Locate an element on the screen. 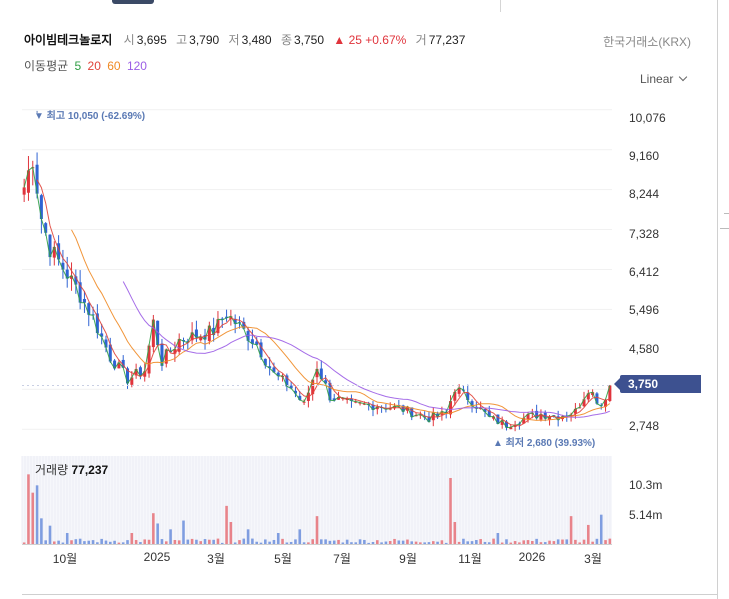 The height and width of the screenshot is (599, 729). y-tick-label: 4,580 is located at coordinates (644, 349).